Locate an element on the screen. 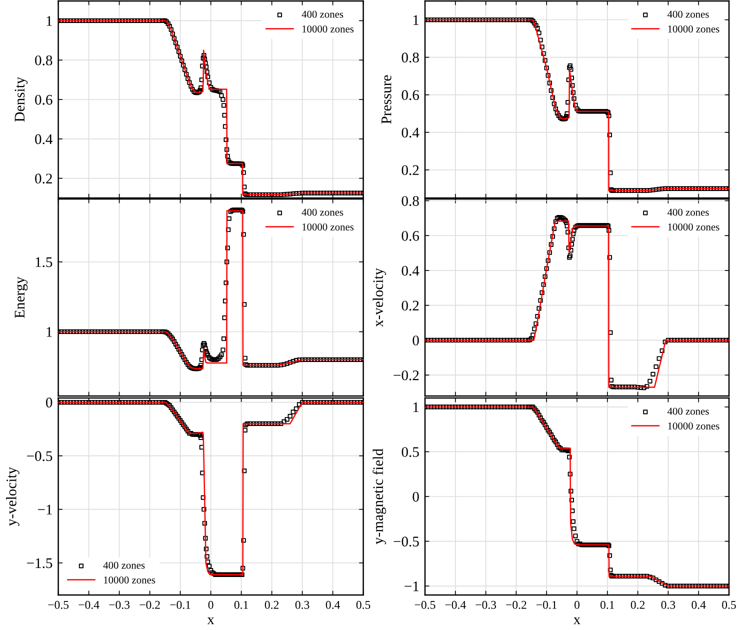 This screenshot has height=630, width=742. y-axis-title: Density is located at coordinates (21, 99).